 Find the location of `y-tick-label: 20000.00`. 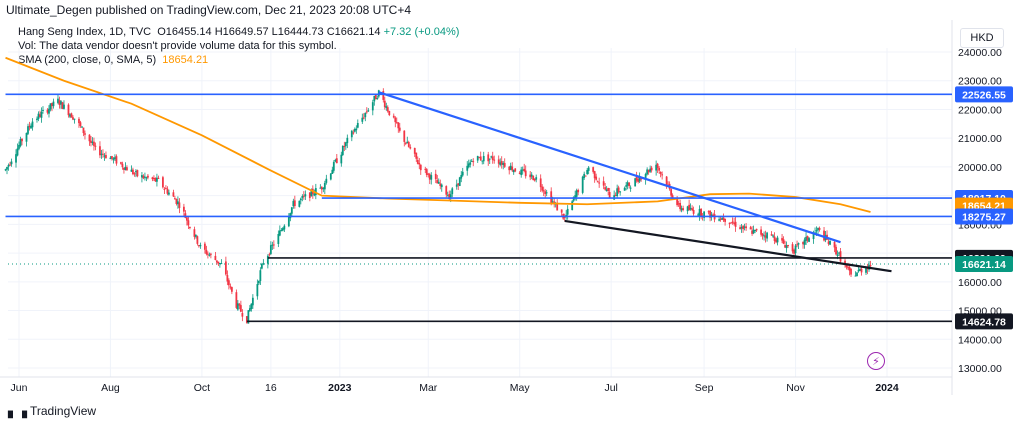

y-tick-label: 20000.00 is located at coordinates (980, 168).